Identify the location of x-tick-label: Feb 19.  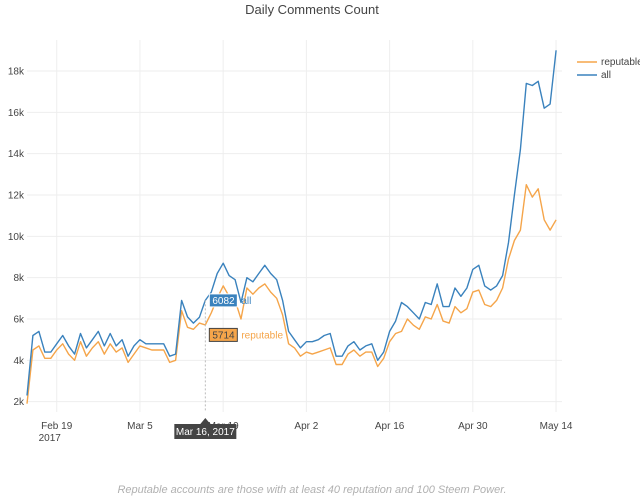
(57, 426).